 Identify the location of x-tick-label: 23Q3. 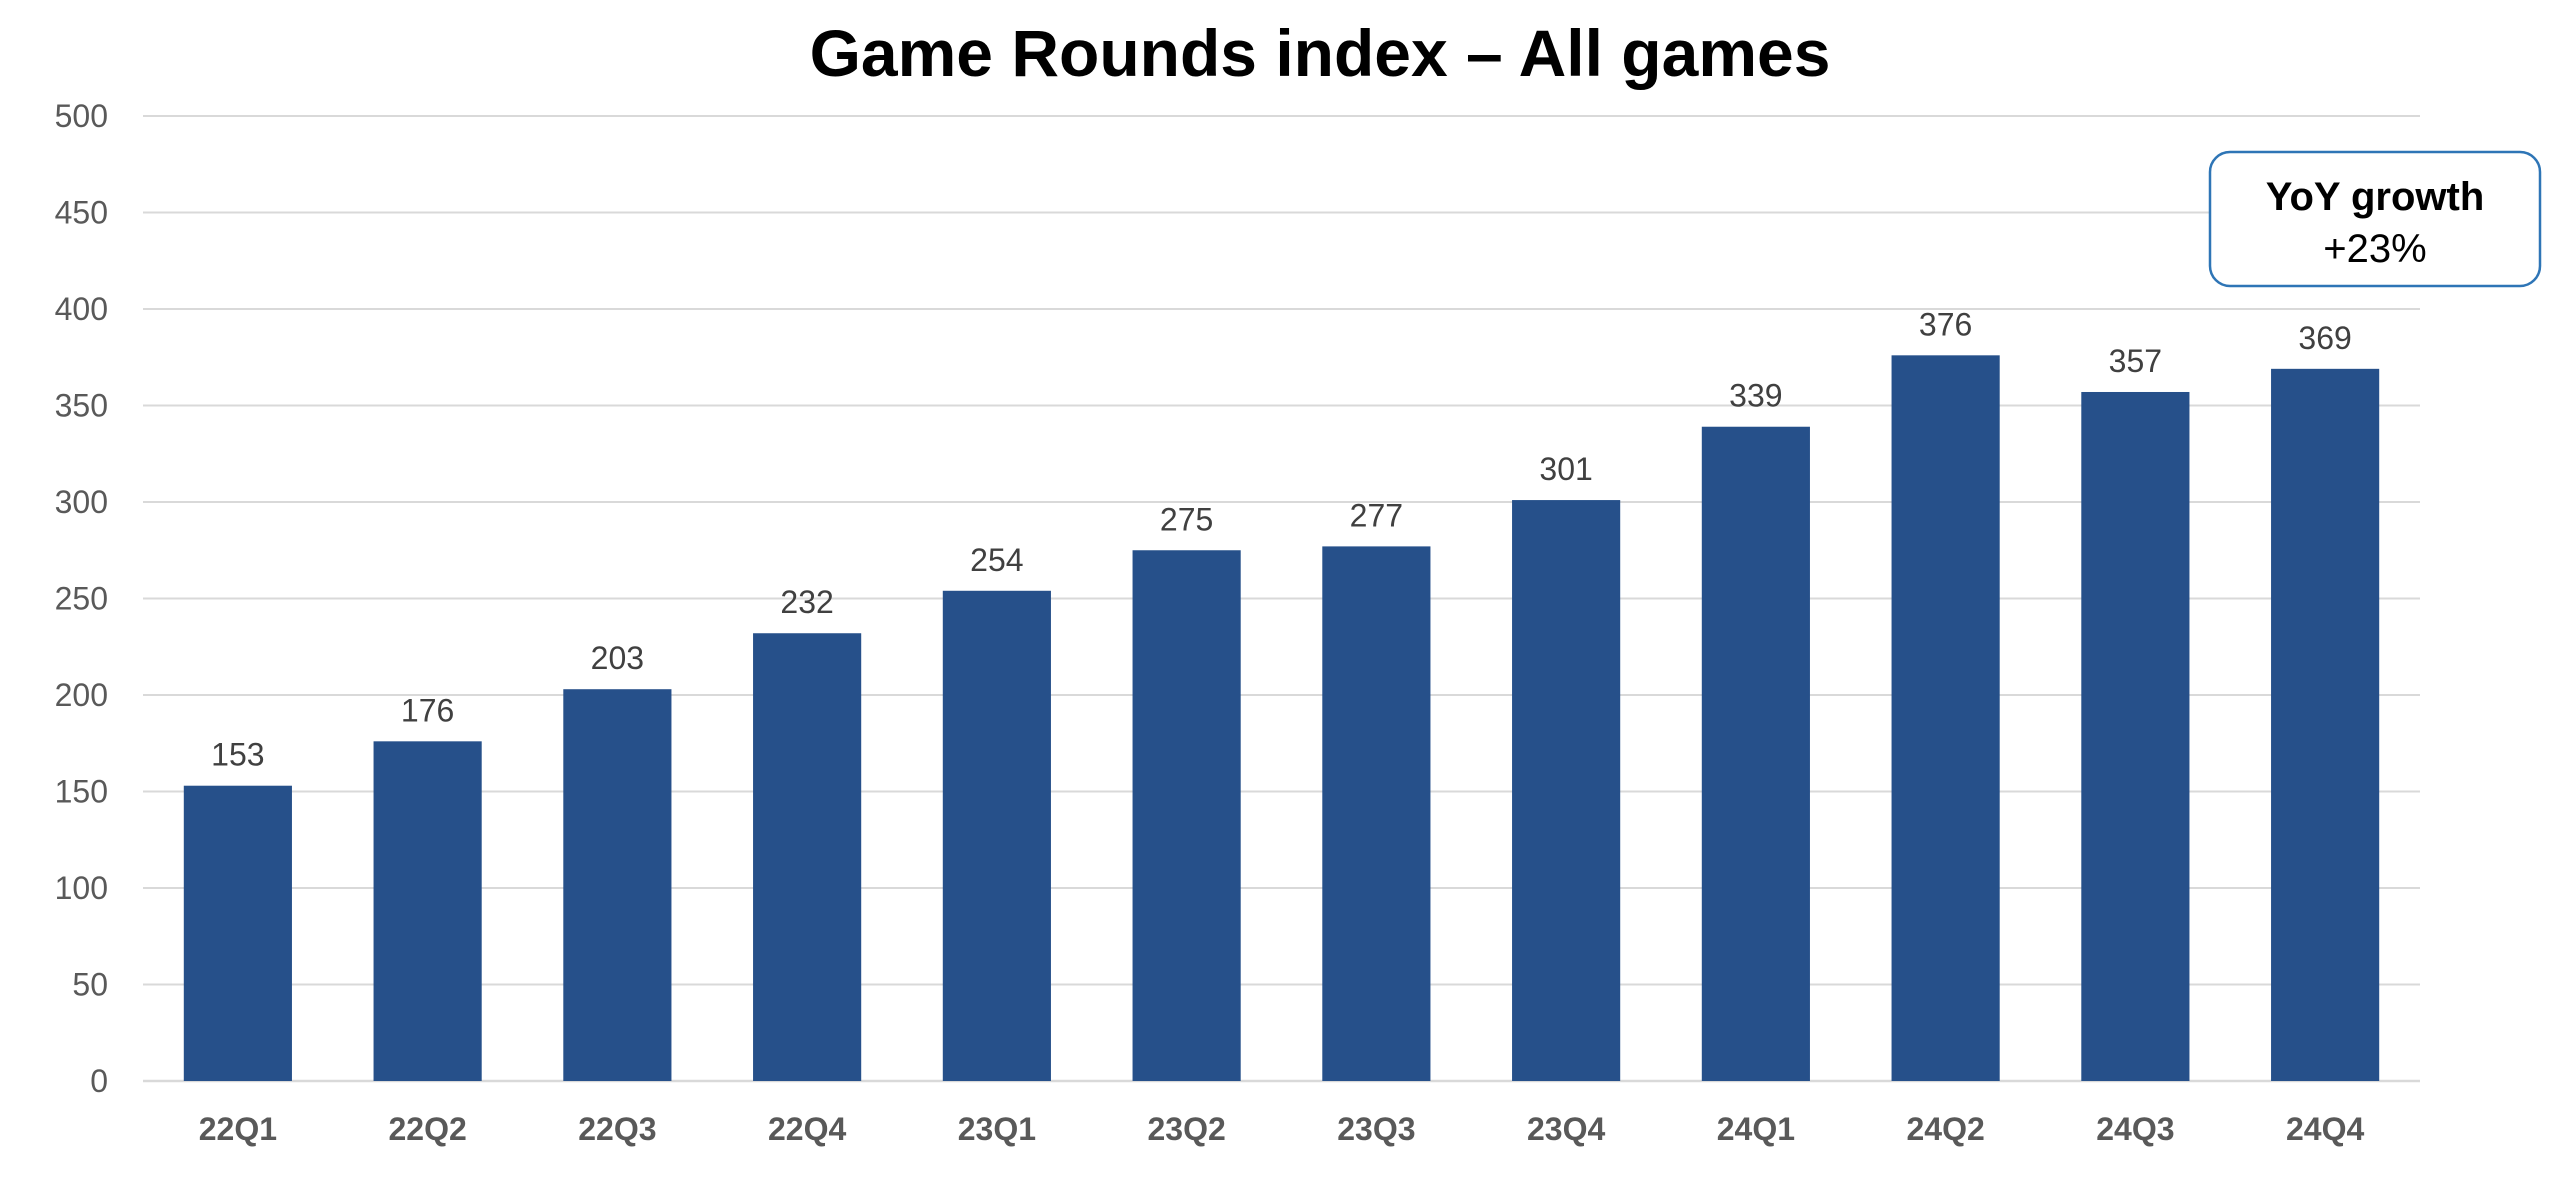
(1376, 1129).